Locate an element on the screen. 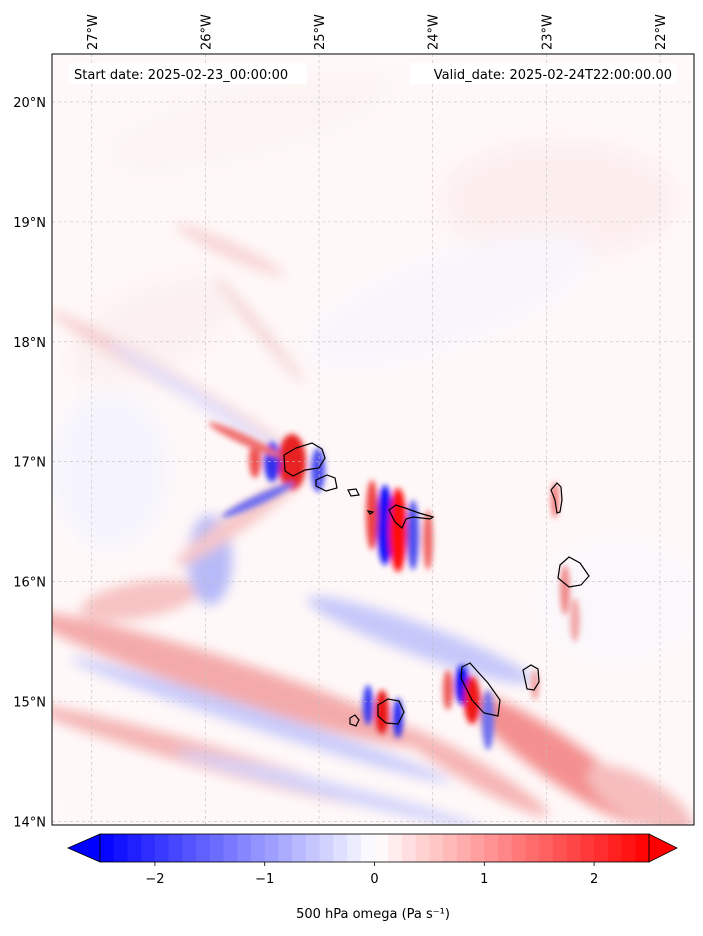 This screenshot has width=703, height=936. island-fogo is located at coordinates (391, 711).